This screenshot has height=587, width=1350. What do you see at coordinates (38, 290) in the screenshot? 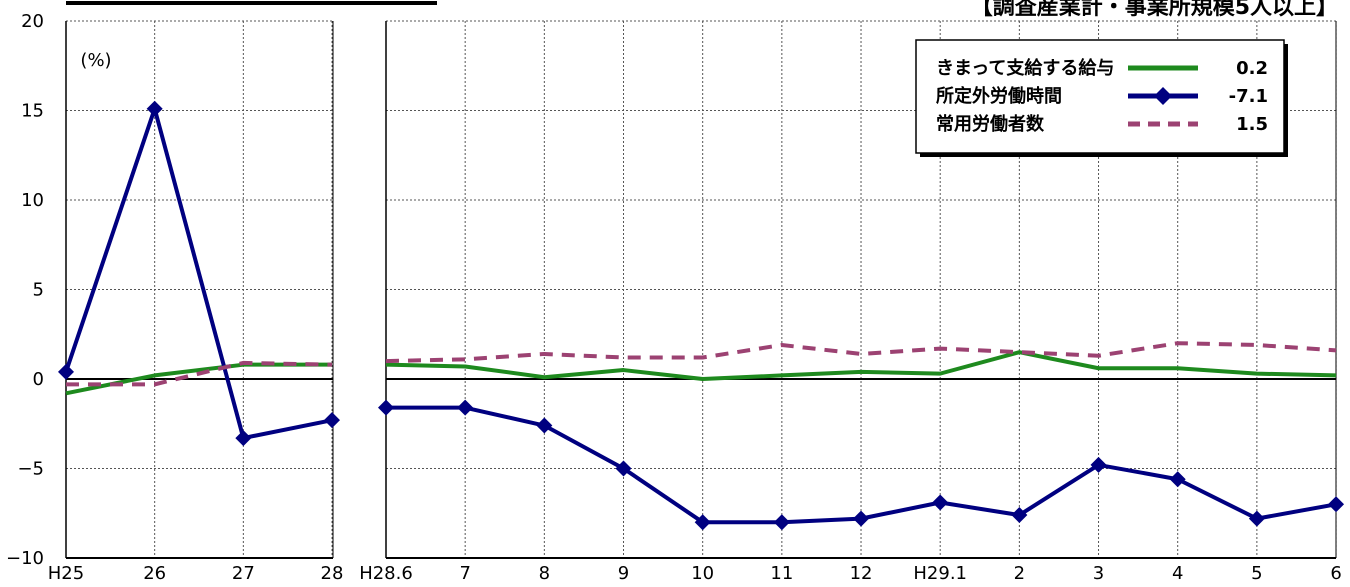
I see `y-tick-label: 5` at bounding box center [38, 290].